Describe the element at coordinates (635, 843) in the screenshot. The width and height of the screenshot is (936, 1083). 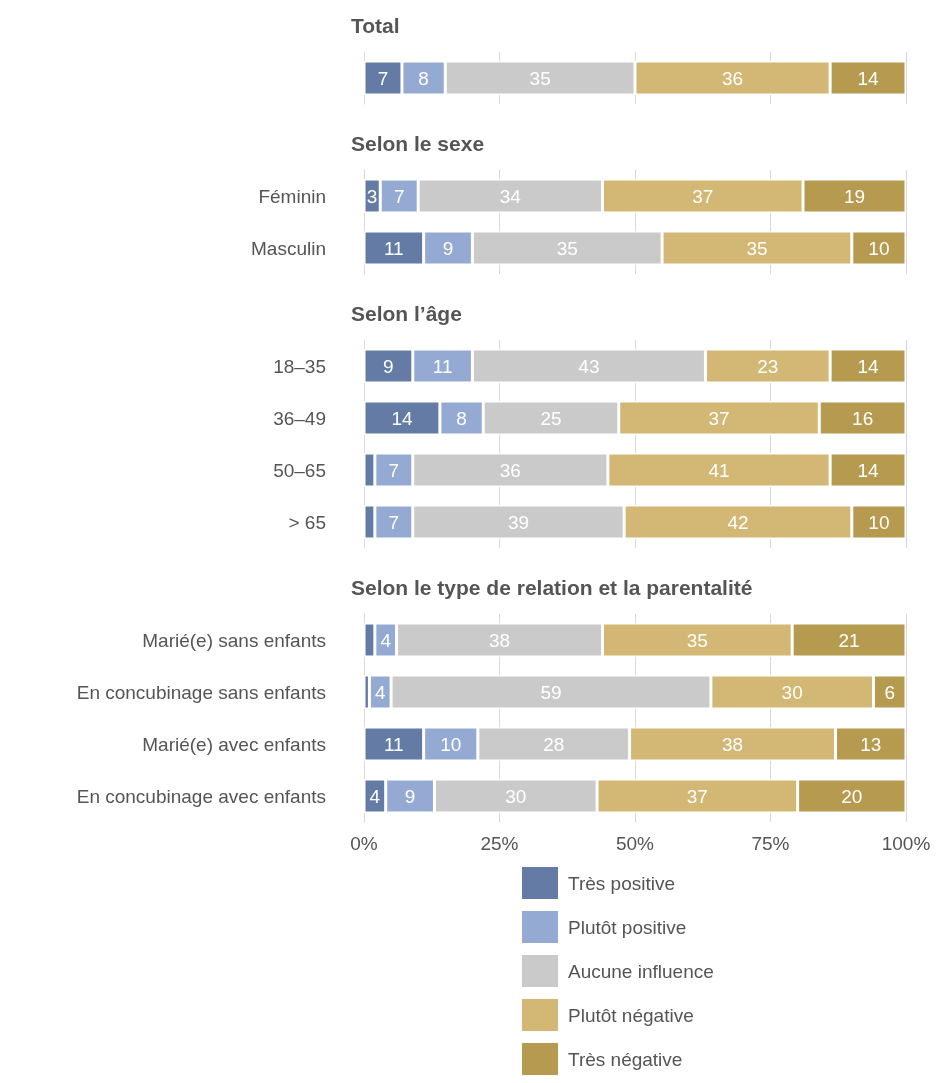
I see `x-tick-label: 50%` at that location.